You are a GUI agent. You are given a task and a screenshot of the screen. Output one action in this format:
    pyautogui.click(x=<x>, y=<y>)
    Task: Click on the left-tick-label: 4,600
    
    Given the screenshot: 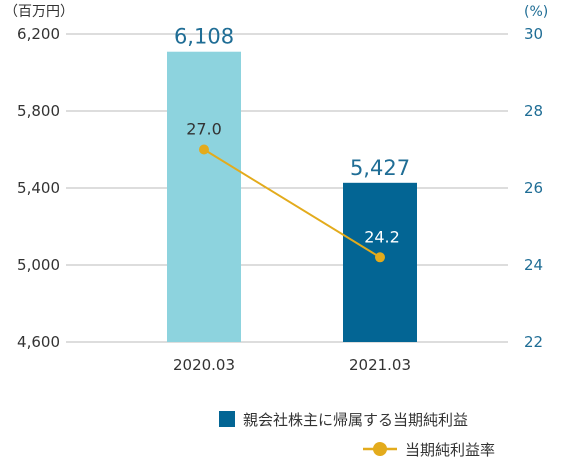 What is the action you would take?
    pyautogui.click(x=38, y=342)
    